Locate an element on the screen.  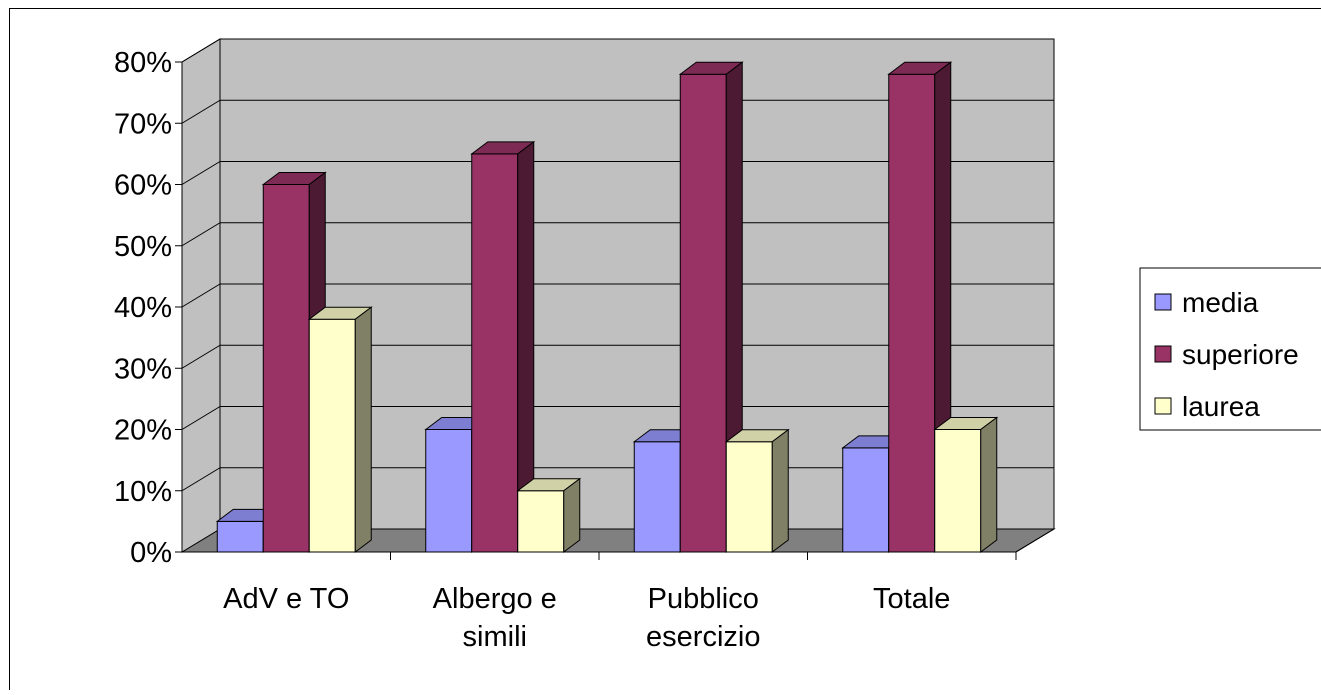
x-tick-label-line: Totale is located at coordinates (911, 599).